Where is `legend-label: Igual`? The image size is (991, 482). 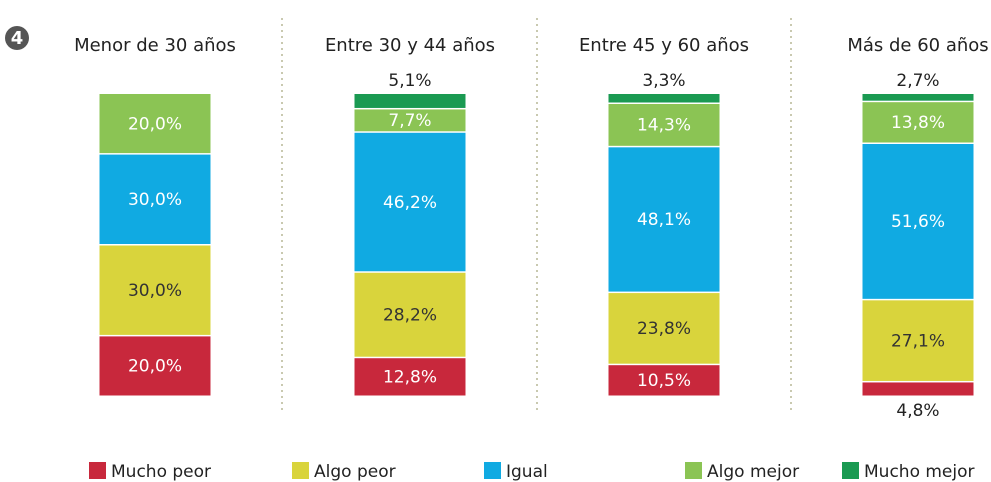 legend-label: Igual is located at coordinates (527, 472).